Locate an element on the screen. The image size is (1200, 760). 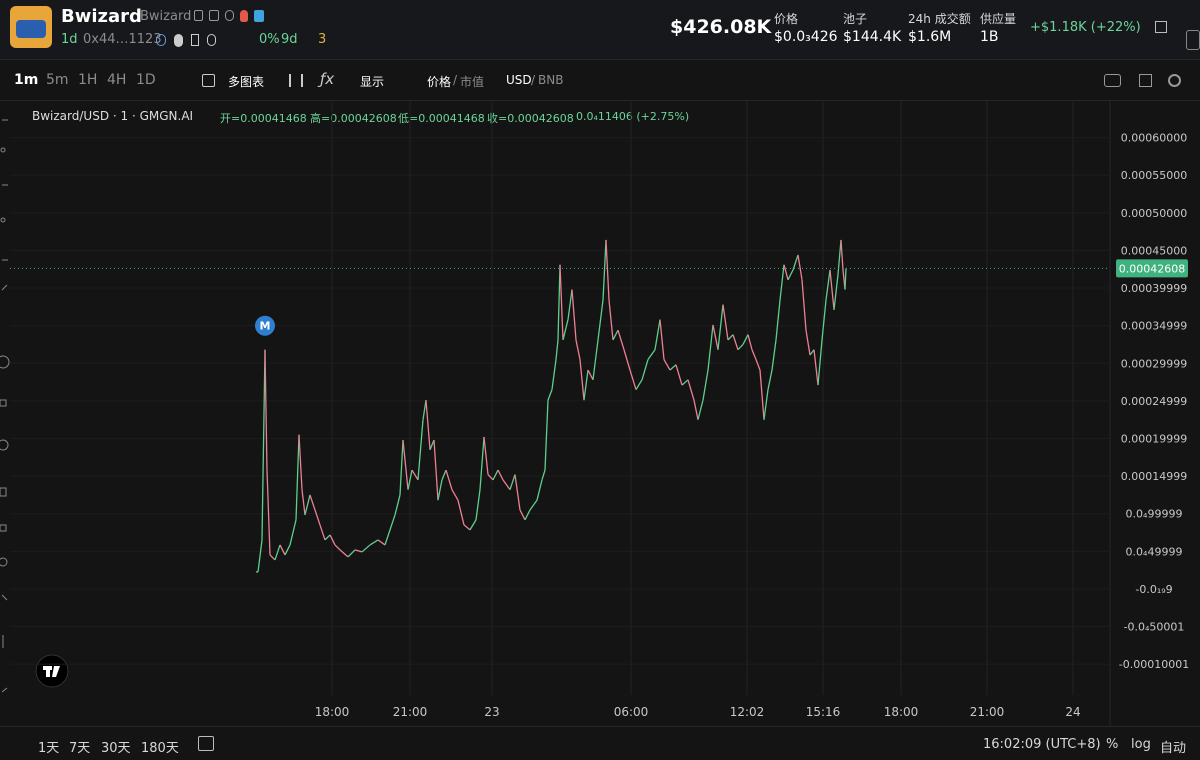
range: 1天 is located at coordinates (49, 748).